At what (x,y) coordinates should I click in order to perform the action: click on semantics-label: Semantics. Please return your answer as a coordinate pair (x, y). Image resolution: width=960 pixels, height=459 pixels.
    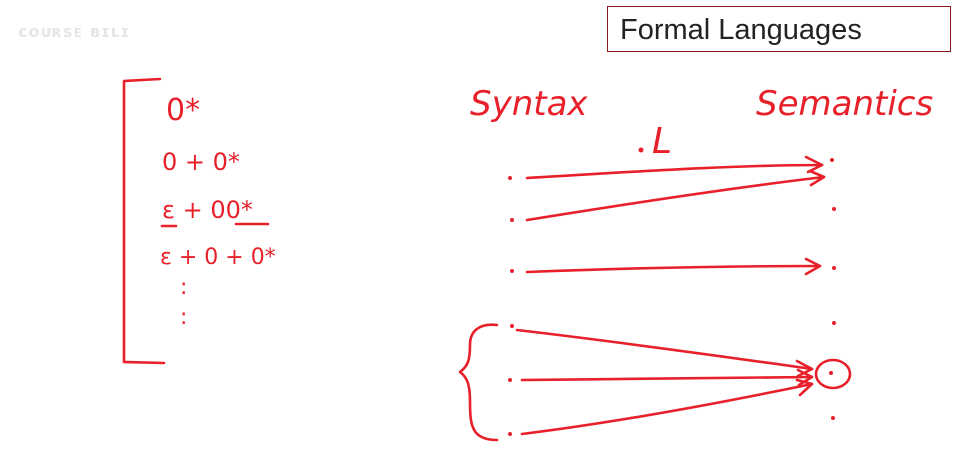
    Looking at the image, I should click on (844, 104).